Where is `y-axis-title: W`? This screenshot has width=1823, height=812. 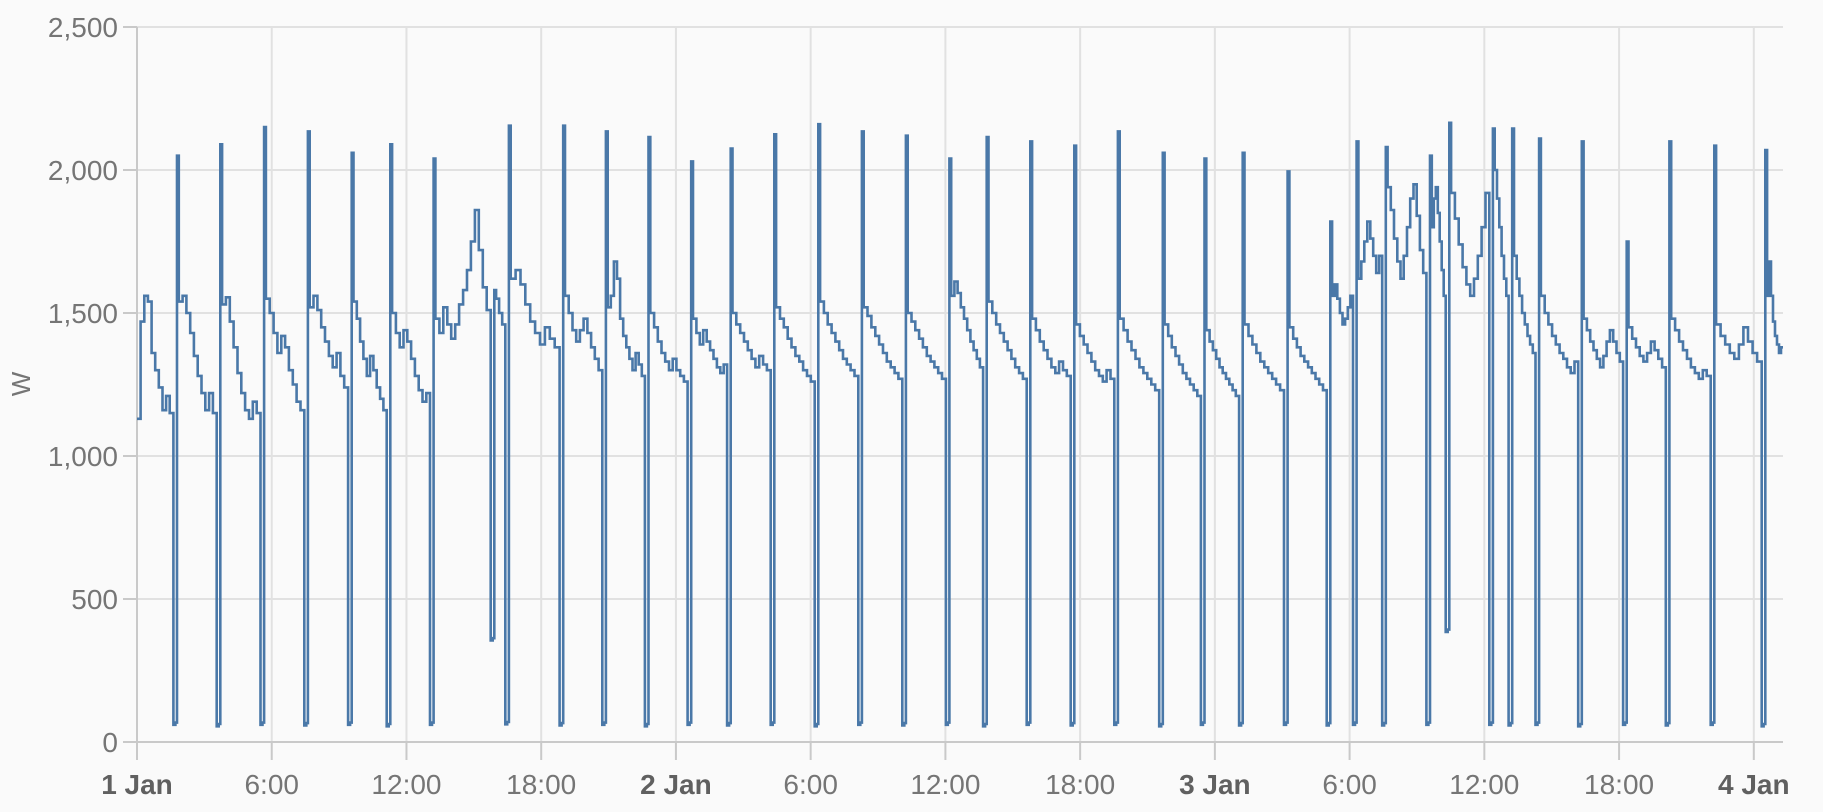 y-axis-title: W is located at coordinates (21, 383).